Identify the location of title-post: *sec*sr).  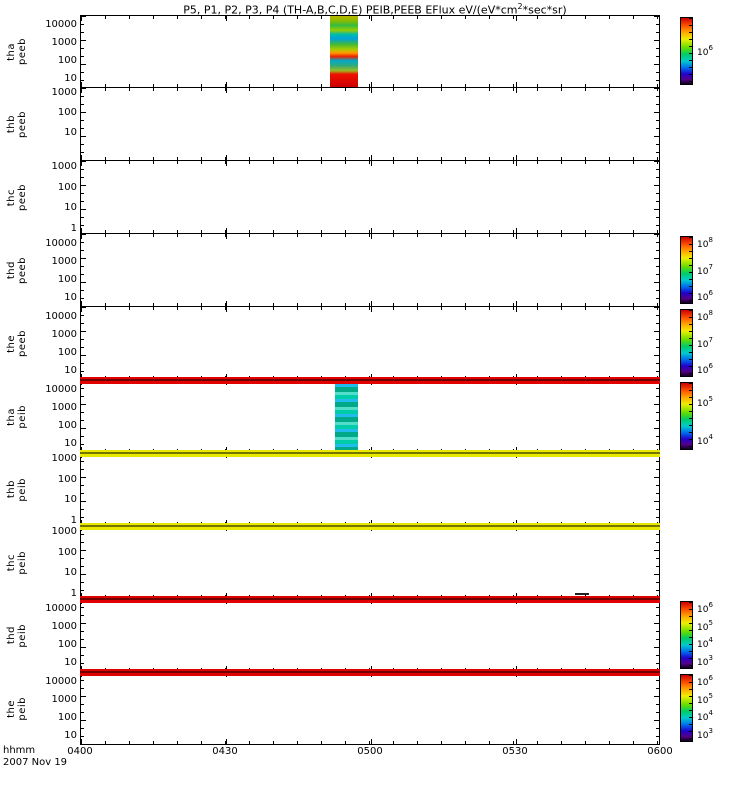
(544, 10).